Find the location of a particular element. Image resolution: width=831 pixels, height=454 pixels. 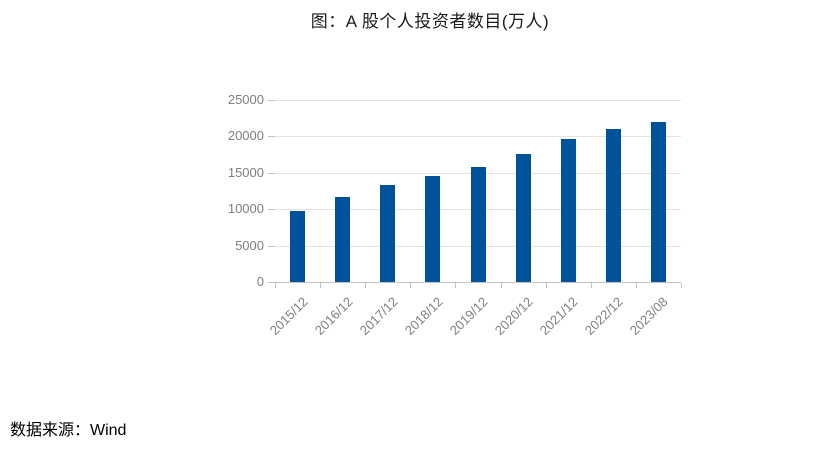

y-axis-tick-label: 20000 is located at coordinates (245, 136).